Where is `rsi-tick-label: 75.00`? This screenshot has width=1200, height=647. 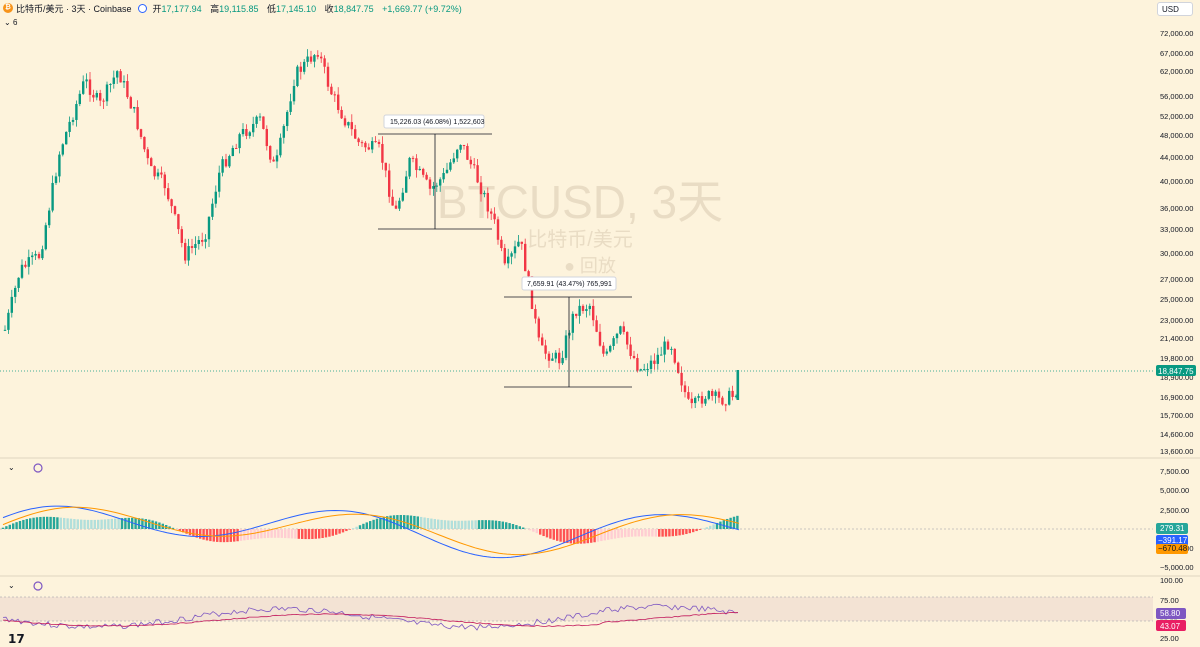
rsi-tick-label: 75.00 is located at coordinates (1169, 600).